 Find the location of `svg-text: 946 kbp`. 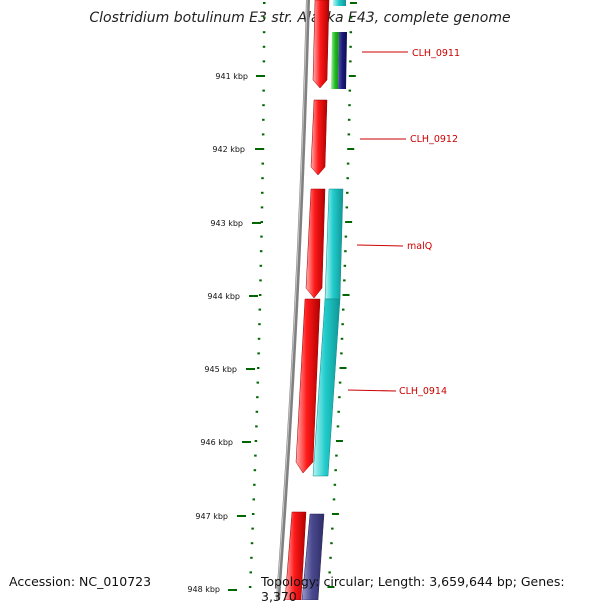

svg-text: 946 kbp is located at coordinates (216, 442).